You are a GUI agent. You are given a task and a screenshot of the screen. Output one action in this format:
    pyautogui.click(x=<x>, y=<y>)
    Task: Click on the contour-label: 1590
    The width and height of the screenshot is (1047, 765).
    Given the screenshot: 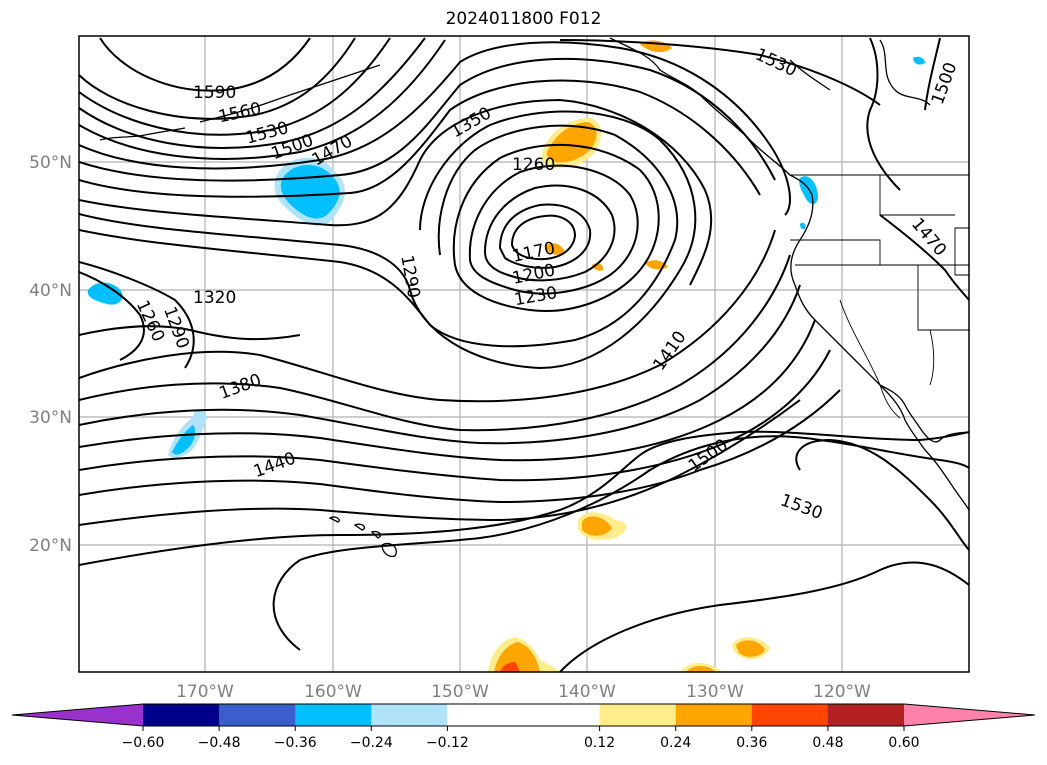 What is the action you would take?
    pyautogui.click(x=214, y=93)
    